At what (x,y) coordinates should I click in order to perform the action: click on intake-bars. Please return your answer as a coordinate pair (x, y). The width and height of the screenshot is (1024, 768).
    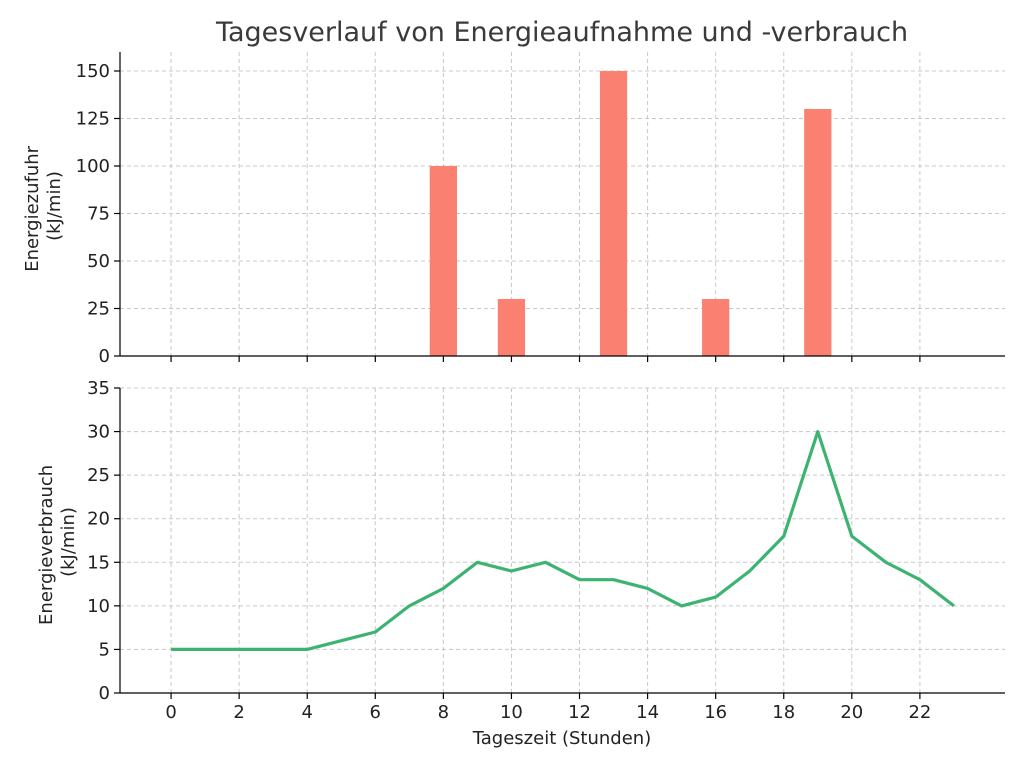
    Looking at the image, I should click on (630, 213).